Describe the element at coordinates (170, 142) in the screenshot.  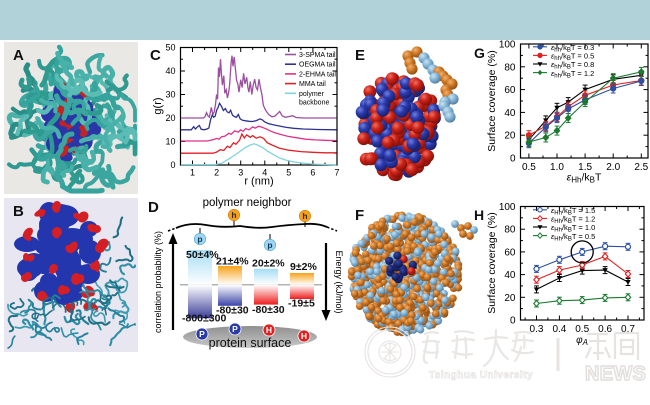
I see `svg-text: 10` at that location.